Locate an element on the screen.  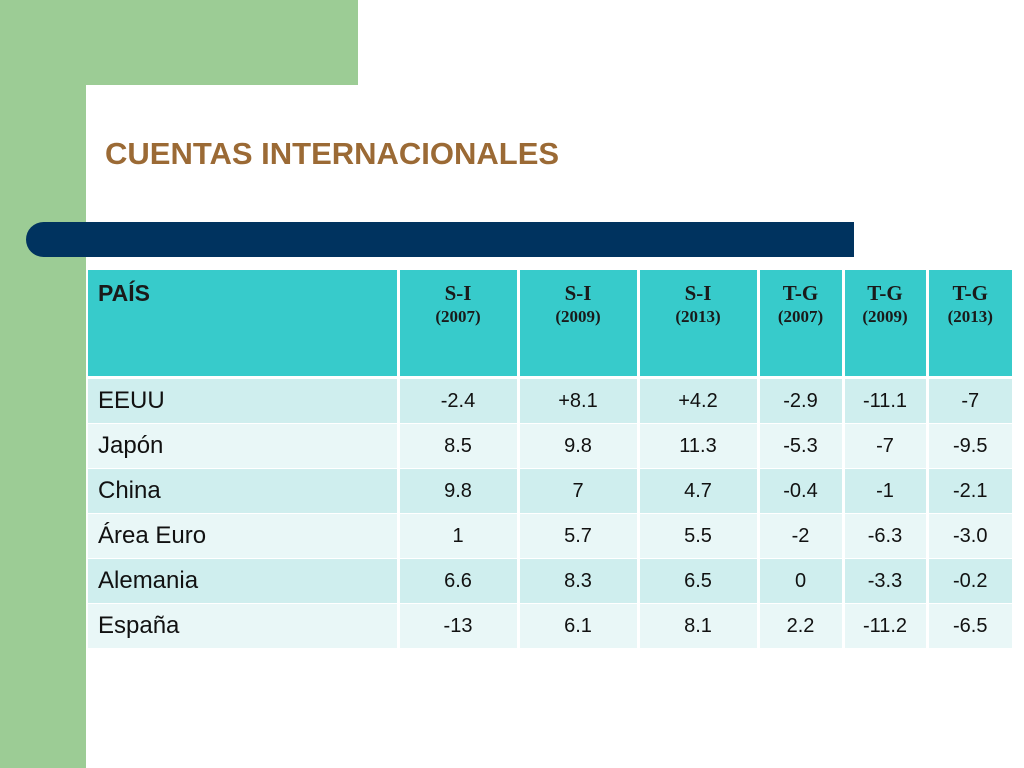
table-row: Alemania 6.6 8.3 6.5 0 -3.3 -0.2 is located at coordinates (550, 581).